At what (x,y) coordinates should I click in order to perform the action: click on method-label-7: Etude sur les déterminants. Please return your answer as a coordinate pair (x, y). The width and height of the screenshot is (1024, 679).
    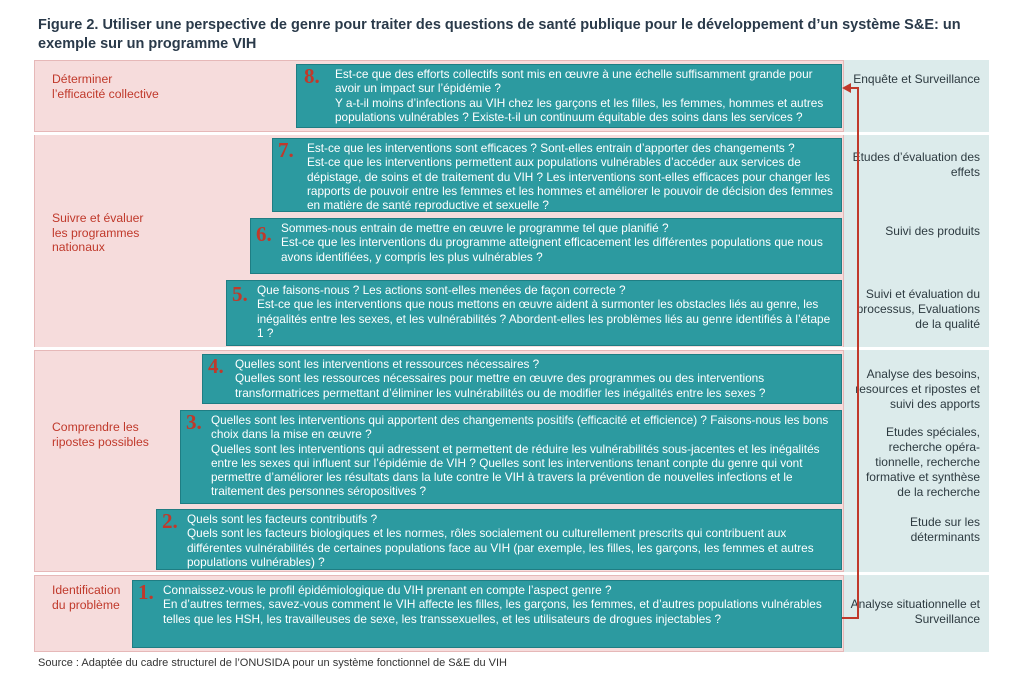
    Looking at the image, I should click on (944, 529).